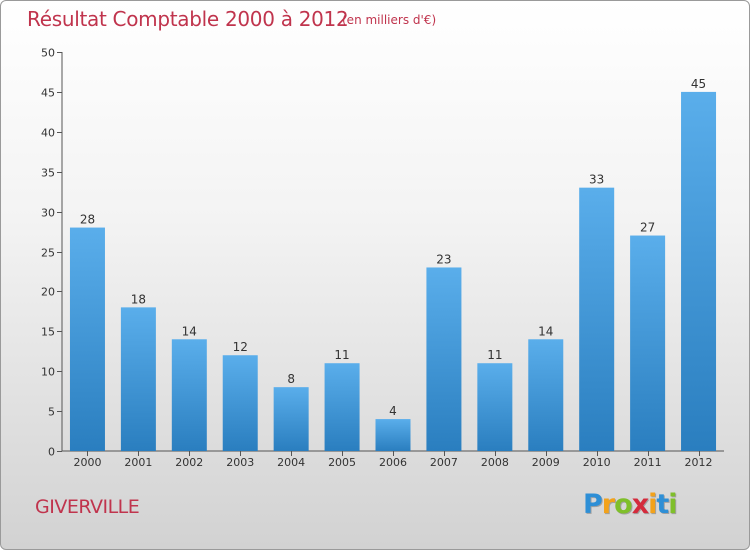 This screenshot has height=550, width=750. I want to click on logo-letter: o, so click(623, 504).